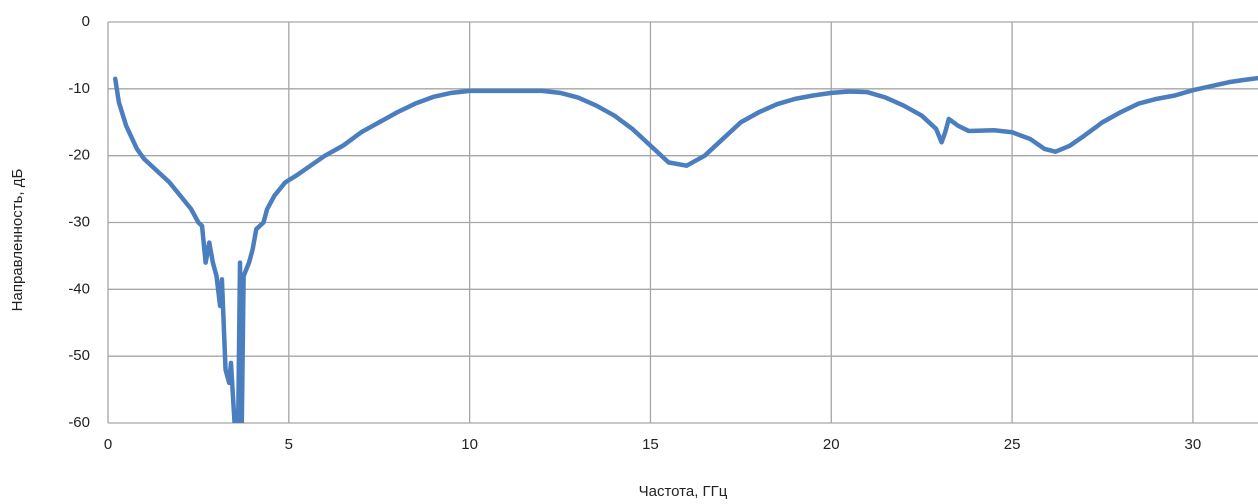 Image resolution: width=1258 pixels, height=504 pixels. Describe the element at coordinates (79, 155) in the screenshot. I see `y-tick-label: -20` at that location.